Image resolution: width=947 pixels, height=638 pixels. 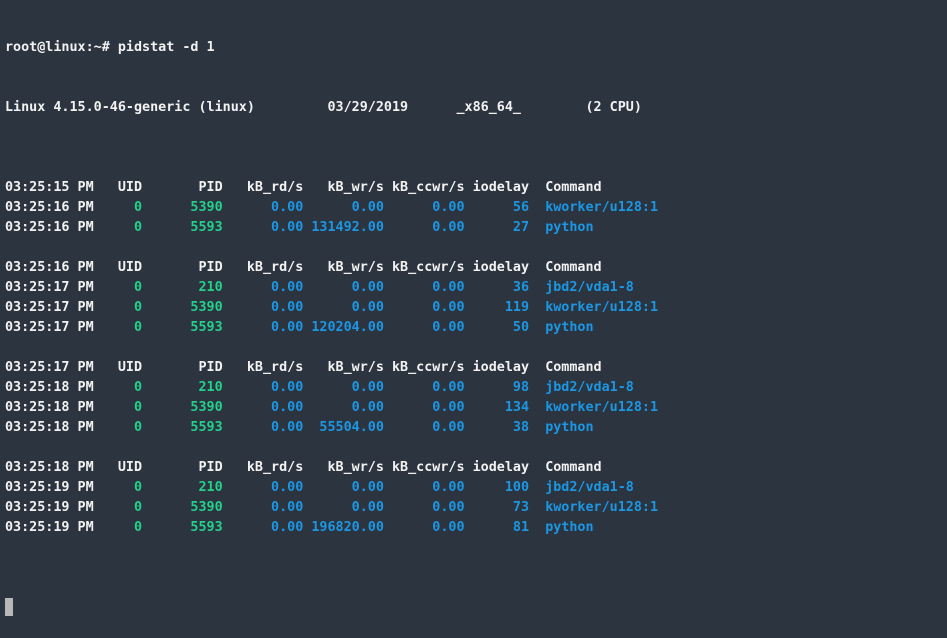 What do you see at coordinates (49, 267) in the screenshot?
I see `header-time: 03:25:16 PM` at bounding box center [49, 267].